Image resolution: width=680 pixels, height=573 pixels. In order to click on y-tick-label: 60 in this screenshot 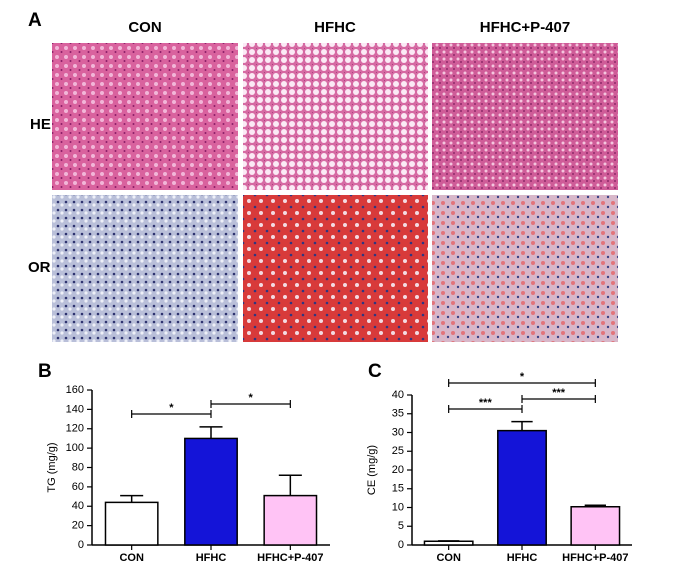, I will do `click(78, 487)`.